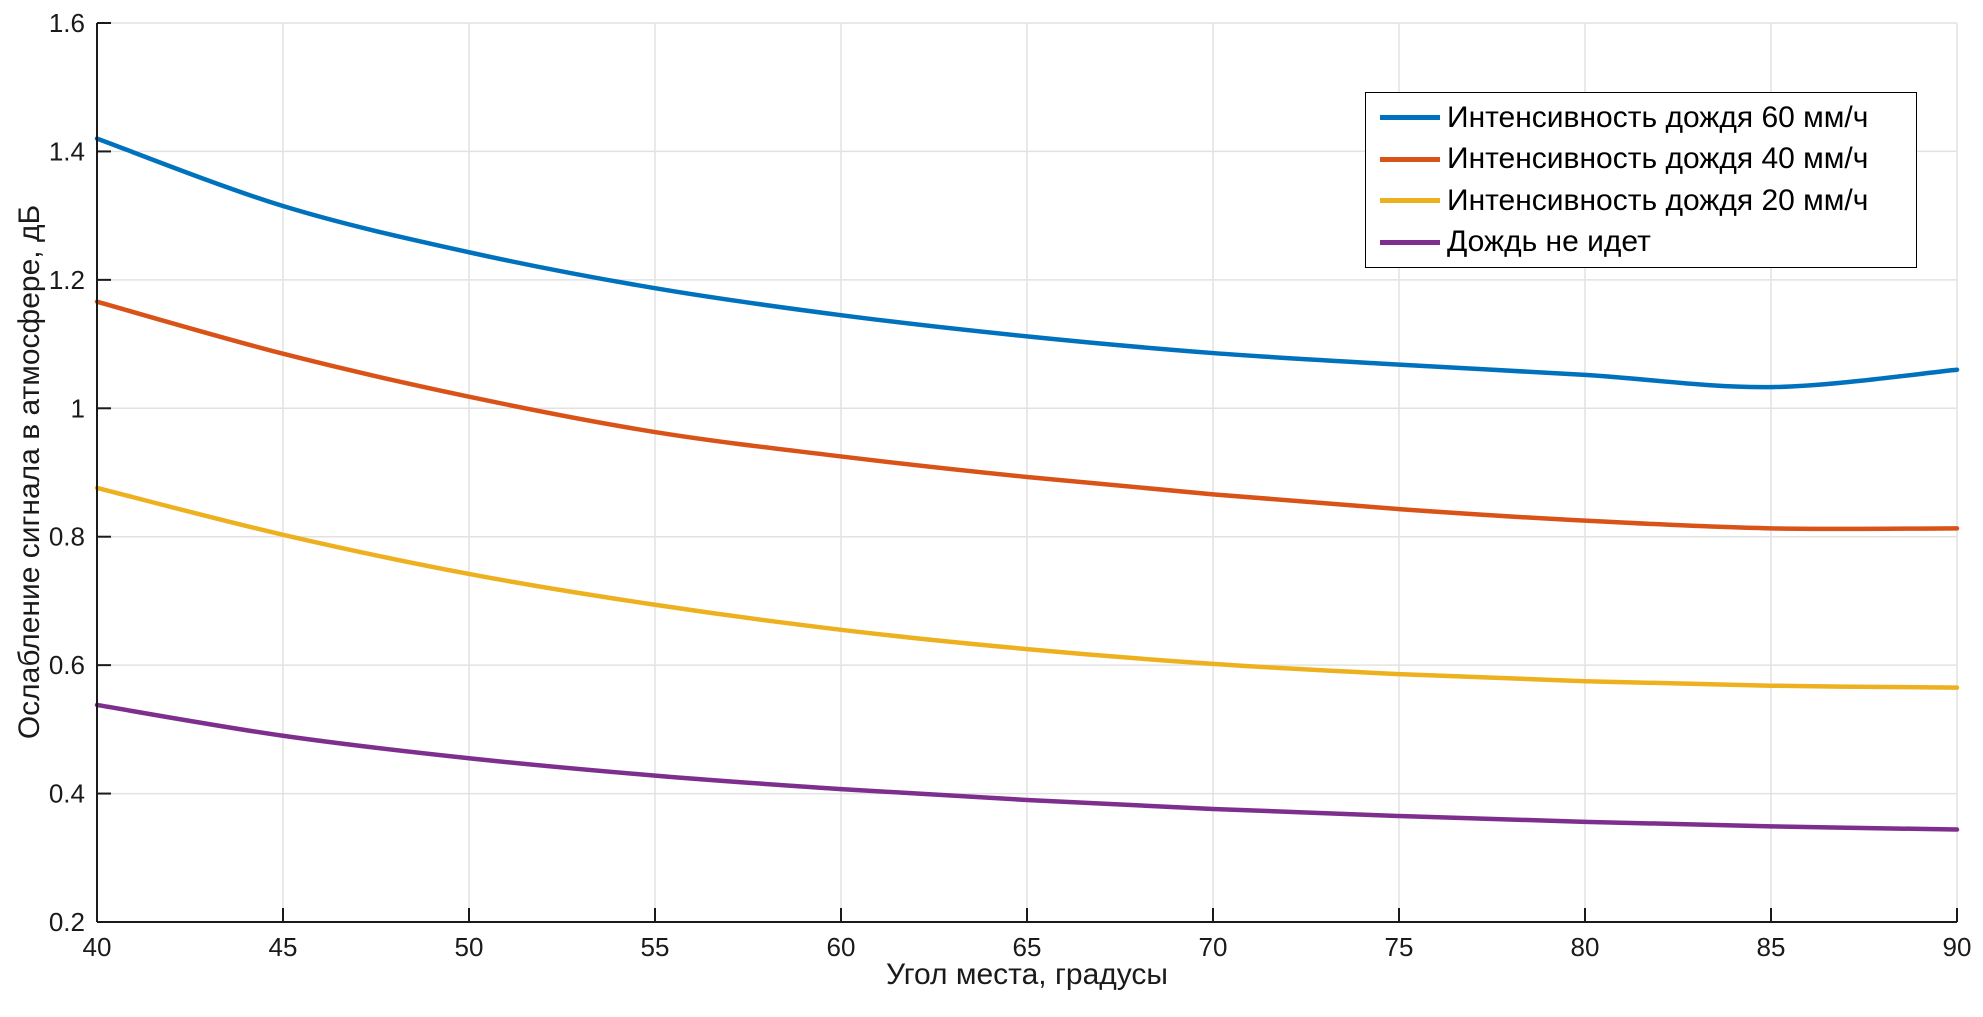 This screenshot has width=1983, height=1017. What do you see at coordinates (1658, 159) in the screenshot?
I see `legend-item-label: Интенсивность дождя 40 мм/ч` at bounding box center [1658, 159].